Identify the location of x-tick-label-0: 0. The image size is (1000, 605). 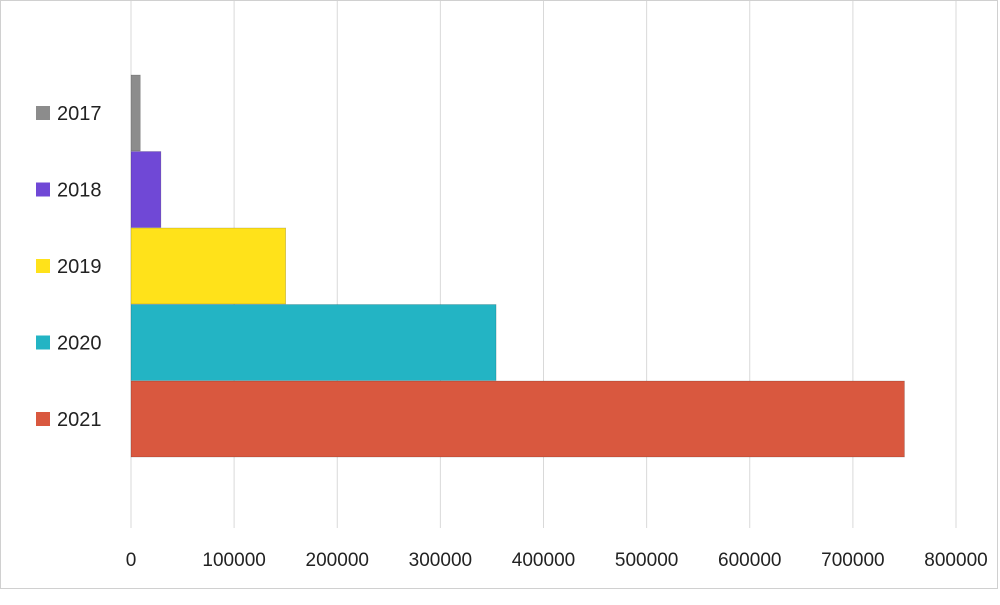
(131, 560).